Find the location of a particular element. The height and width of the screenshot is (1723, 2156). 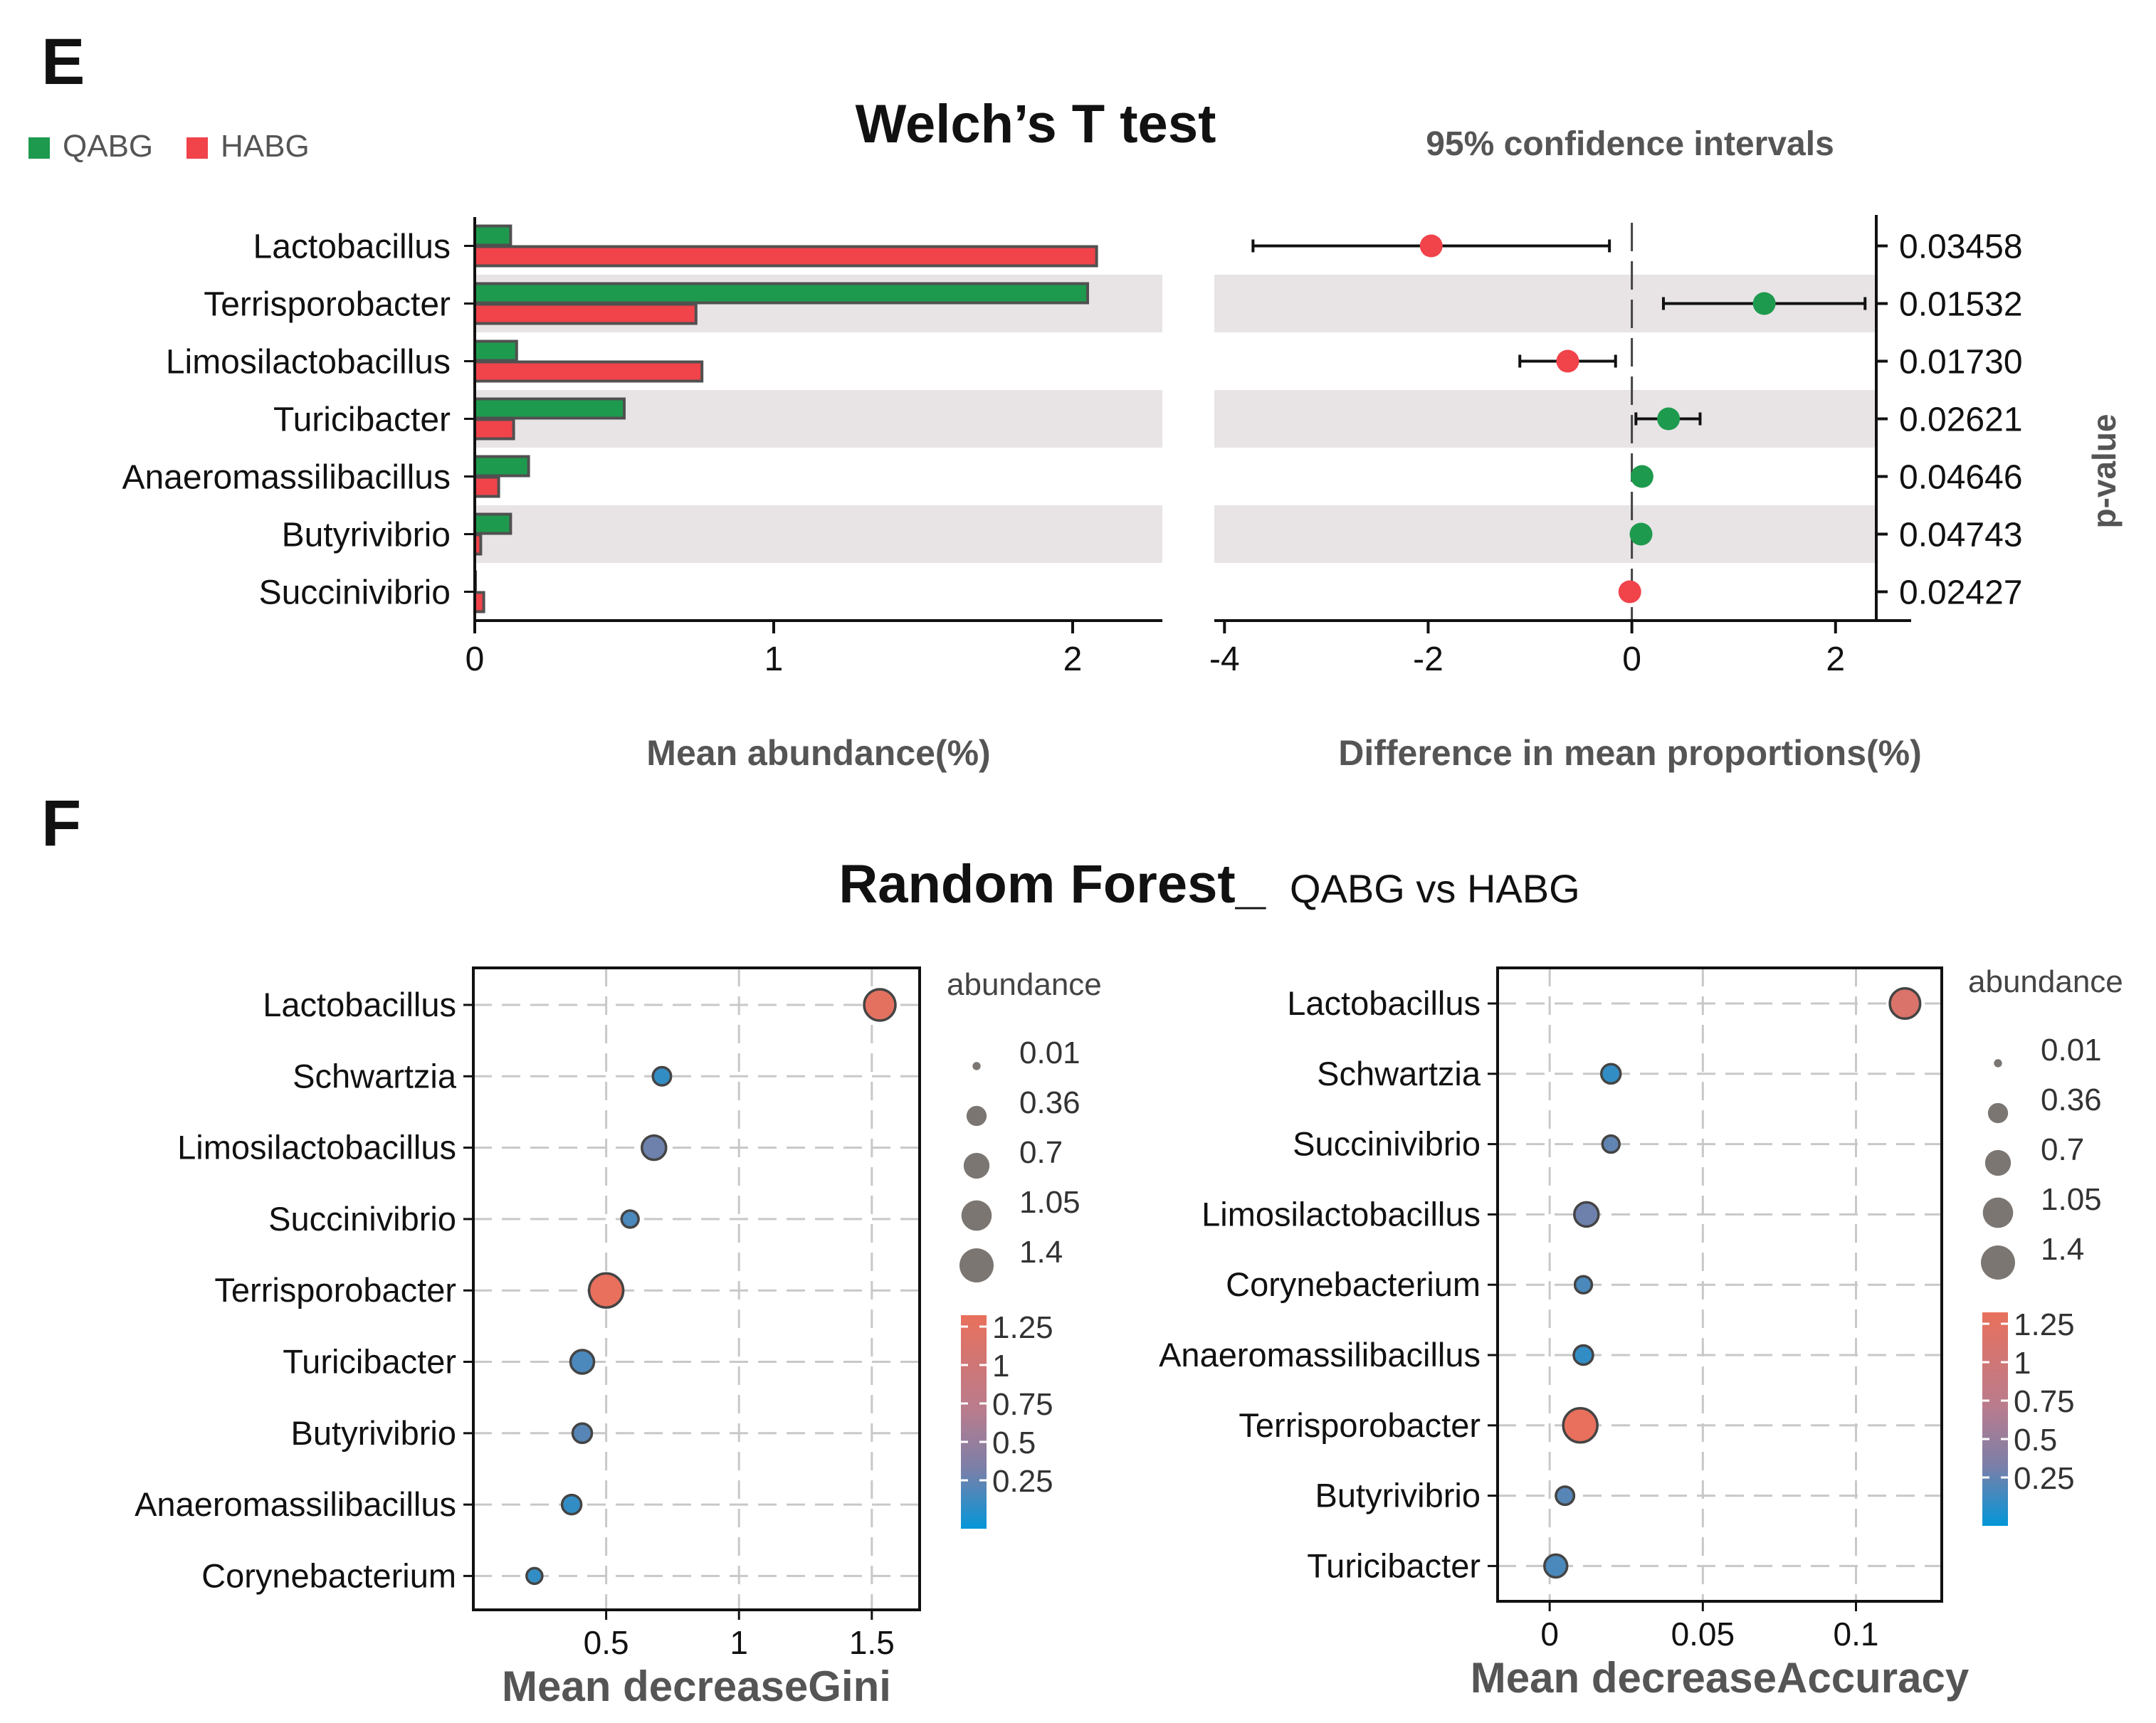

panel-e-letter: E is located at coordinates (63, 62).